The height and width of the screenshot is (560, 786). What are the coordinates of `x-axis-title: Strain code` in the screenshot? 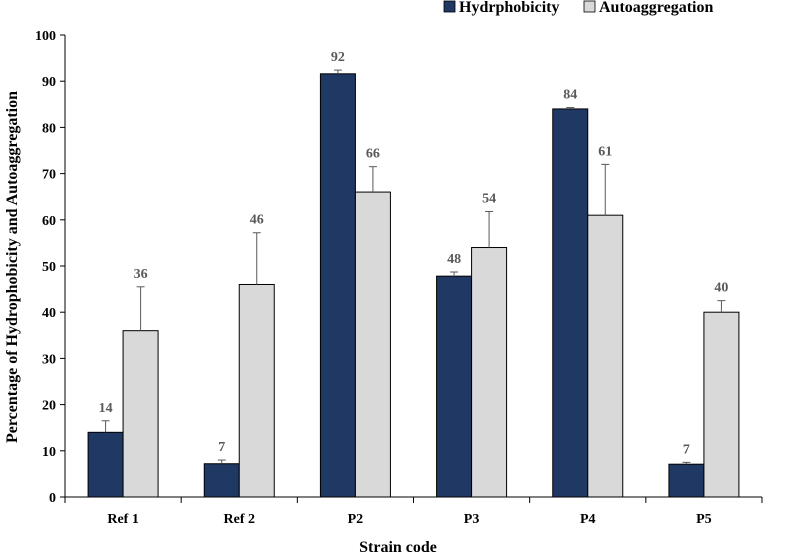 It's located at (398, 547).